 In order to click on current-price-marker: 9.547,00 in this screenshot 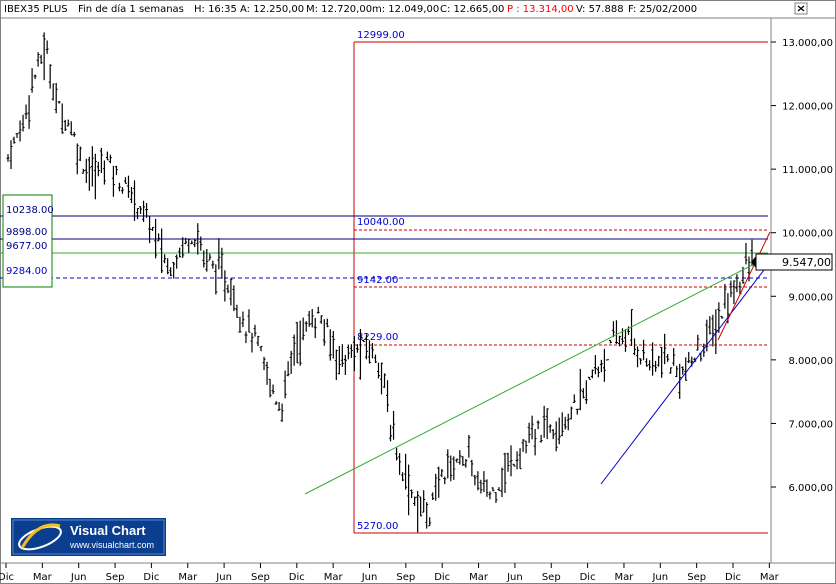, I will do `click(792, 262)`.